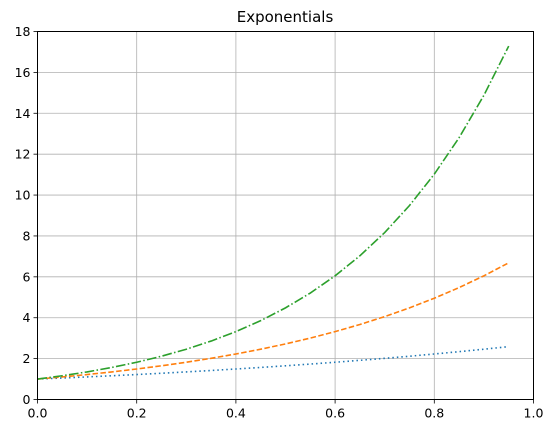 This screenshot has height=433, width=554. What do you see at coordinates (23, 195) in the screenshot?
I see `y-tick-label: 10` at bounding box center [23, 195].